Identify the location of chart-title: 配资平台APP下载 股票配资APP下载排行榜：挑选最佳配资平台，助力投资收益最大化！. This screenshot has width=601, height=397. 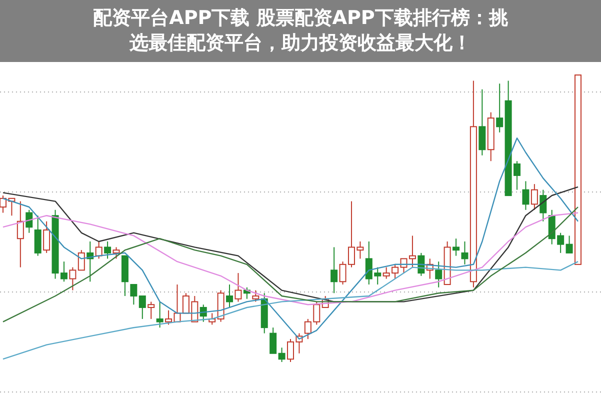
(300, 31).